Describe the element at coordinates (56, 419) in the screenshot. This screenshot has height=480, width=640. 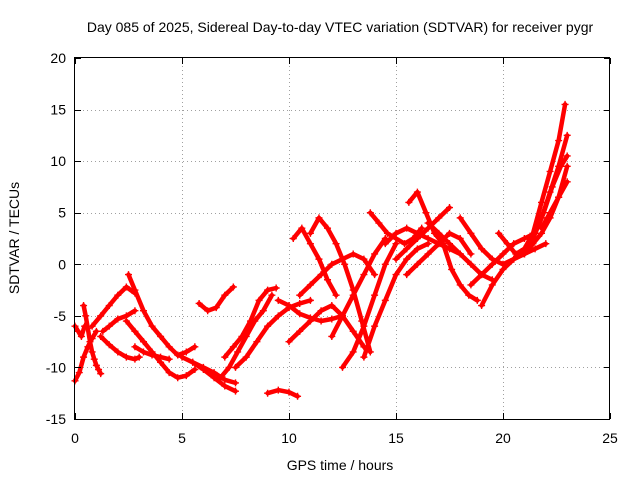
I see `y-tick-label: -15` at that location.